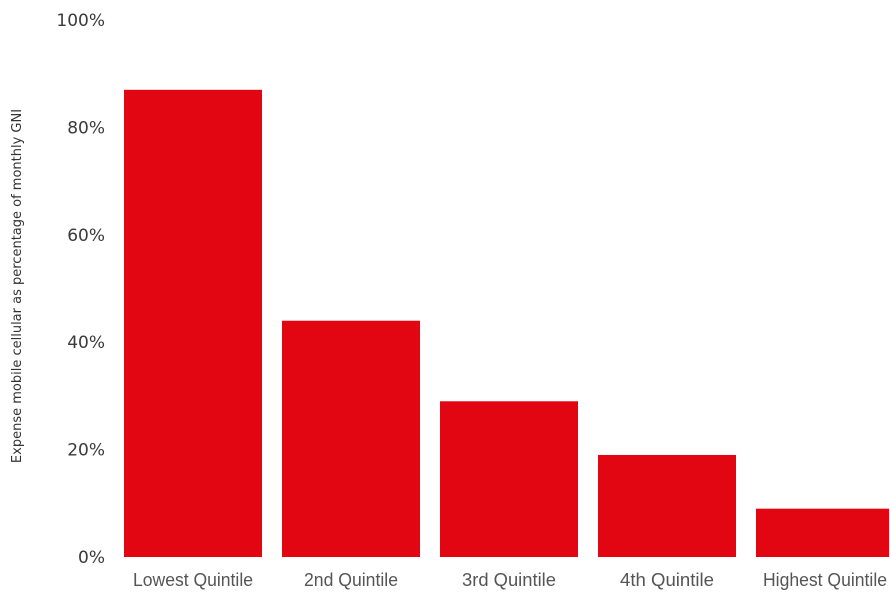 The height and width of the screenshot is (597, 890). What do you see at coordinates (509, 479) in the screenshot?
I see `bar-3rd-quintile` at bounding box center [509, 479].